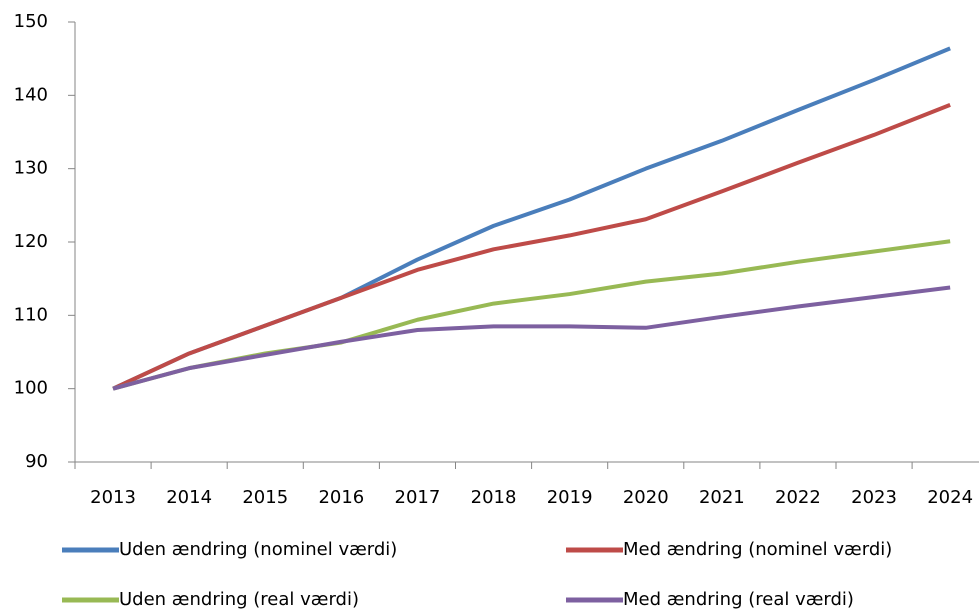 This screenshot has width=979, height=612. I want to click on x-tick-label: 2023, so click(874, 497).